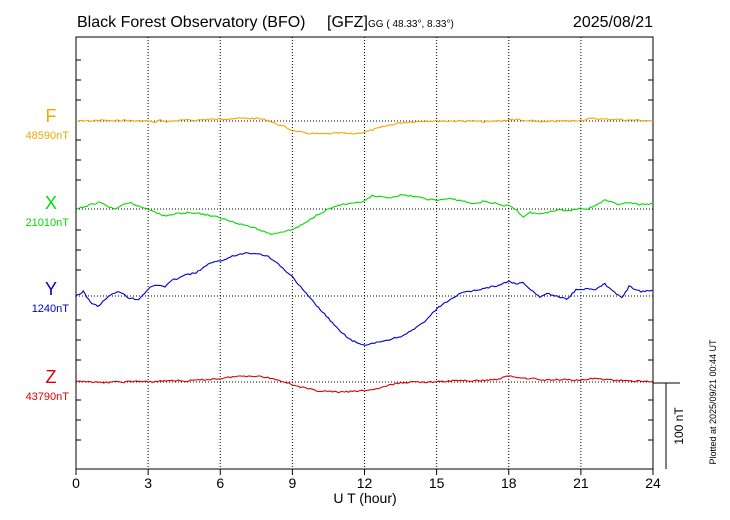 The height and width of the screenshot is (520, 730). What do you see at coordinates (51, 309) in the screenshot?
I see `baseline-label-Y: 1240nT` at bounding box center [51, 309].